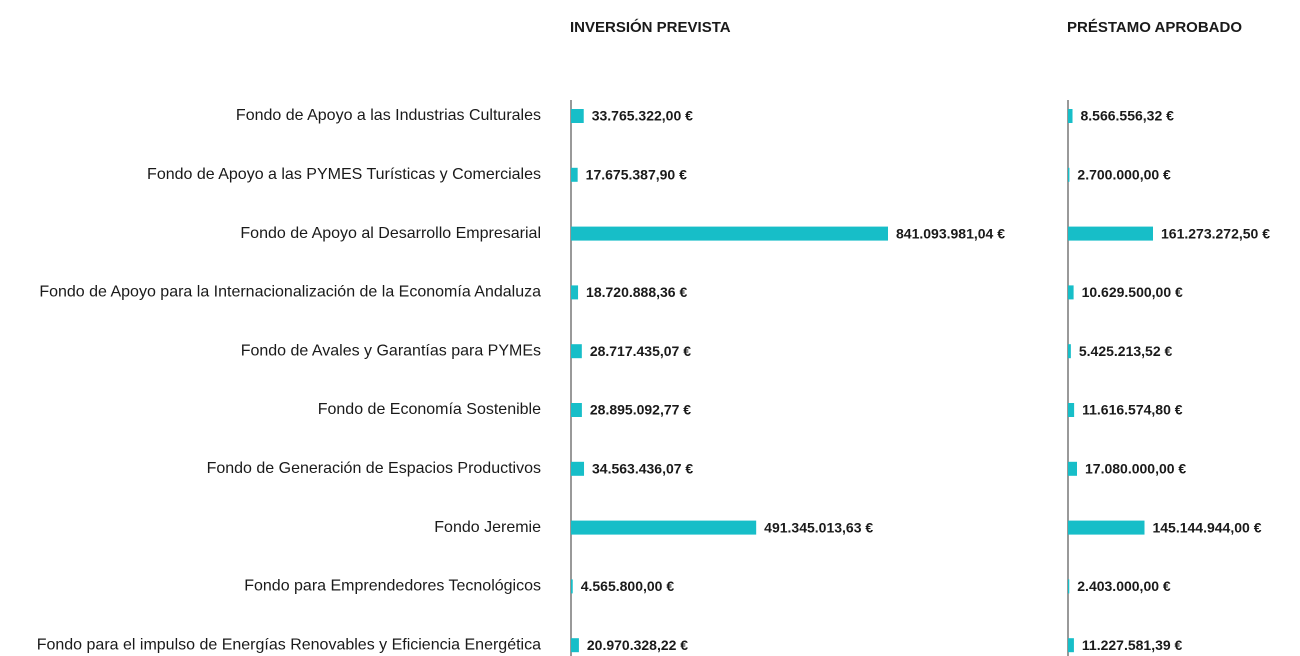  Describe the element at coordinates (1128, 116) in the screenshot. I see `value-label: 8.566.556,32 €` at that location.